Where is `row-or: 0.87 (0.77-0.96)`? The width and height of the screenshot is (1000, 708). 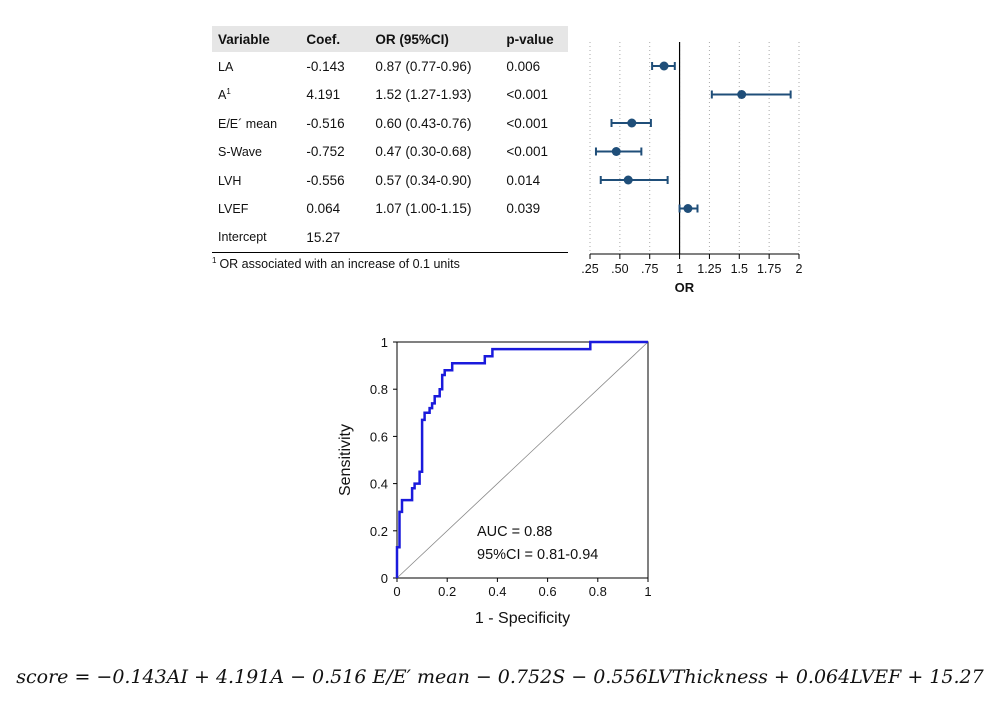 row-or: 0.87 (0.77-0.96) is located at coordinates (423, 66).